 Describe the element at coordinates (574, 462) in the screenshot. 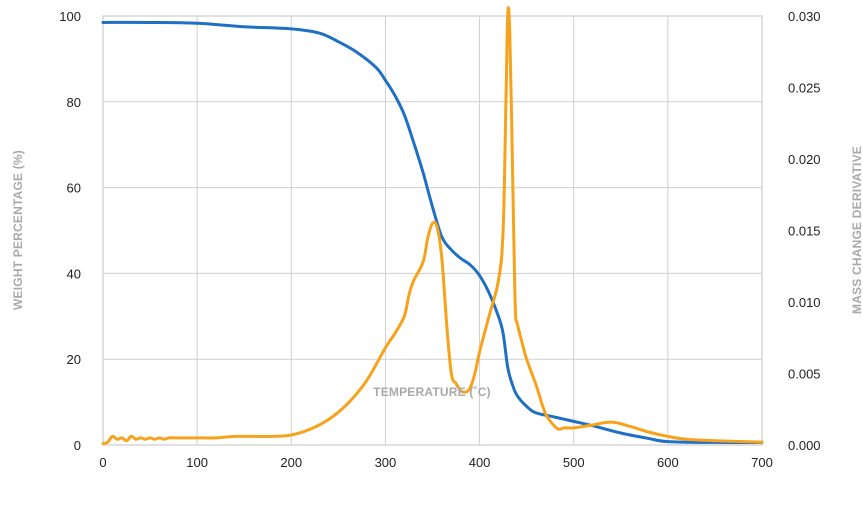

I see `x-tick-label: 500` at that location.